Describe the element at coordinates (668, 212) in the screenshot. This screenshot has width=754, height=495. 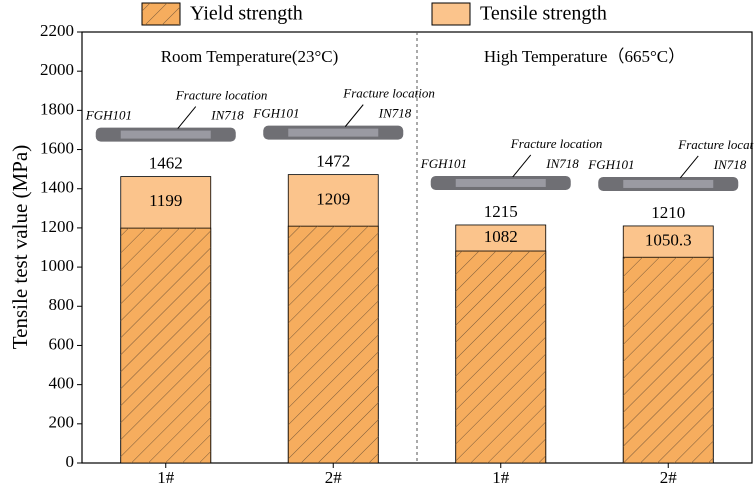
I see `data-label: 1210` at that location.